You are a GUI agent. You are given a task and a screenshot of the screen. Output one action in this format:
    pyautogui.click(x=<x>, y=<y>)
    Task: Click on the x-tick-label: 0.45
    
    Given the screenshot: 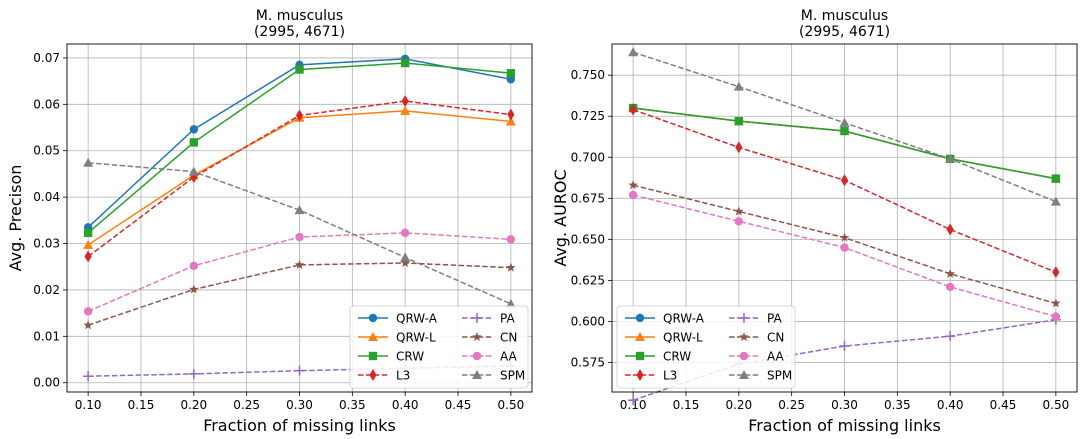 What is the action you would take?
    pyautogui.click(x=458, y=405)
    